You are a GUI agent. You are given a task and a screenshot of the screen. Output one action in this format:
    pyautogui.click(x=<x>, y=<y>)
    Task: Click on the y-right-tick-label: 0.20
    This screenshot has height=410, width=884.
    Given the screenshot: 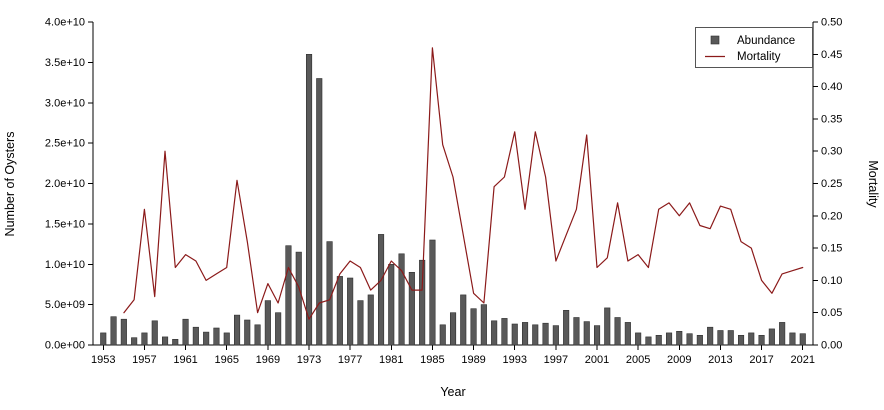 What is the action you would take?
    pyautogui.click(x=831, y=216)
    